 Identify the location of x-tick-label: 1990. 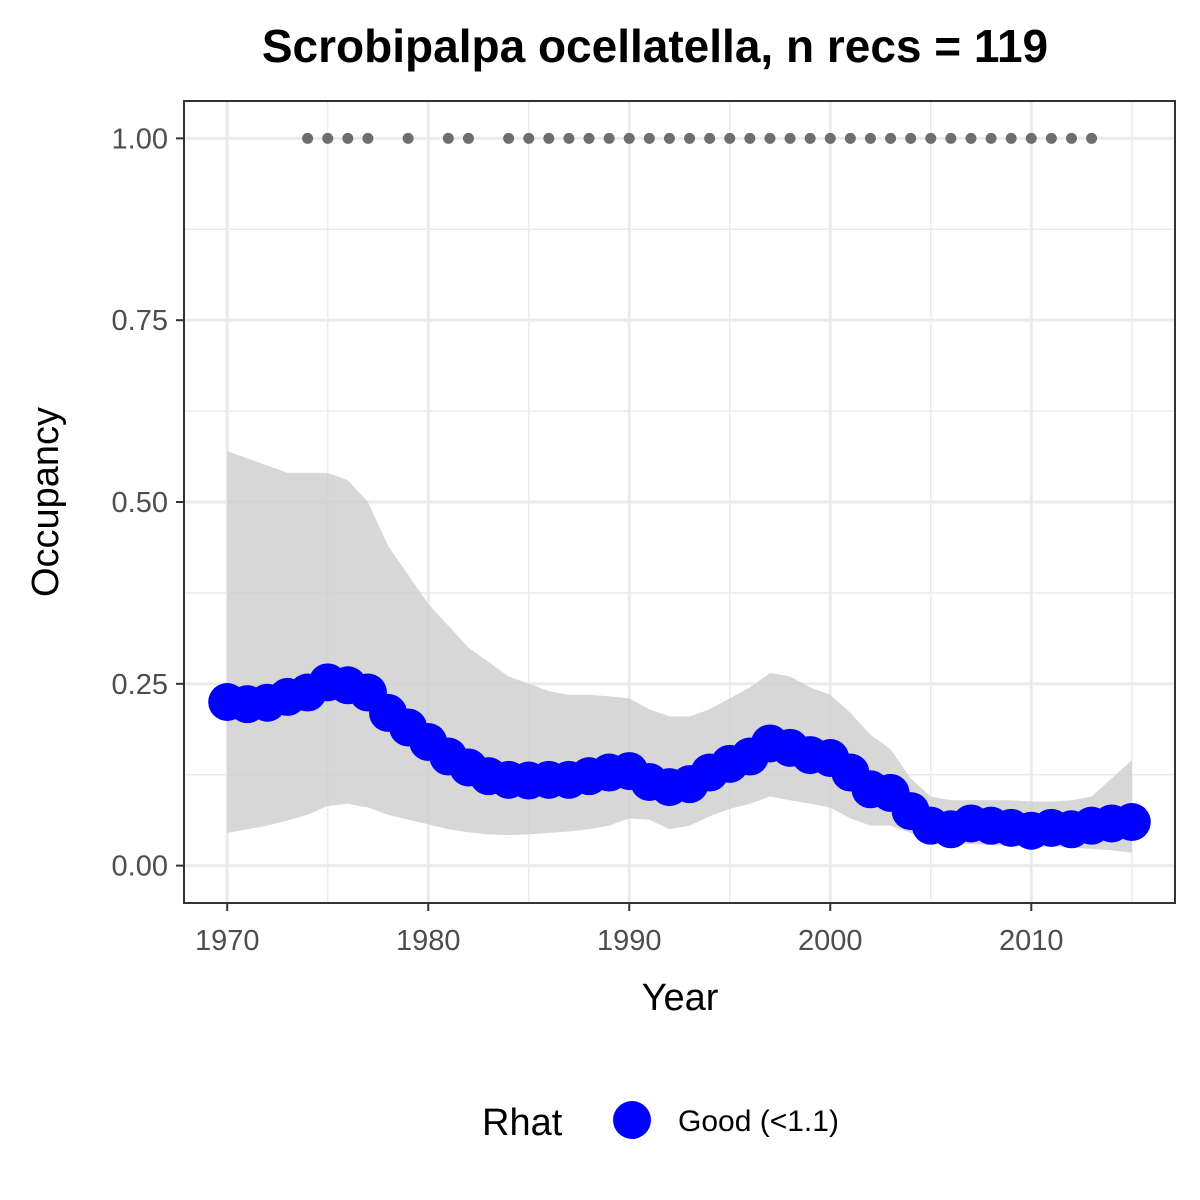
(629, 941).